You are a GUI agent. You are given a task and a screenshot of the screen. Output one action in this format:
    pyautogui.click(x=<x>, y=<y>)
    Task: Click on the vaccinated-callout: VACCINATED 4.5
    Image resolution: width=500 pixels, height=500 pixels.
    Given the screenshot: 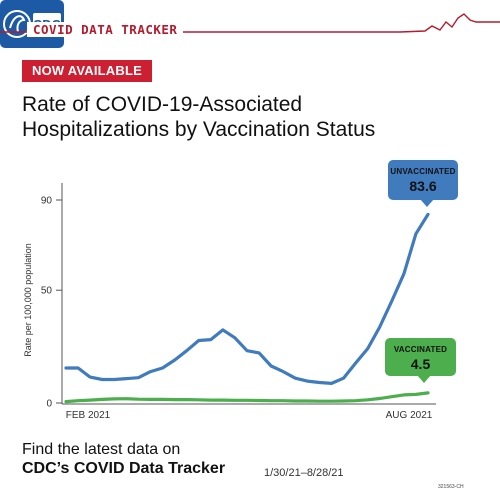 What is the action you would take?
    pyautogui.click(x=420, y=357)
    